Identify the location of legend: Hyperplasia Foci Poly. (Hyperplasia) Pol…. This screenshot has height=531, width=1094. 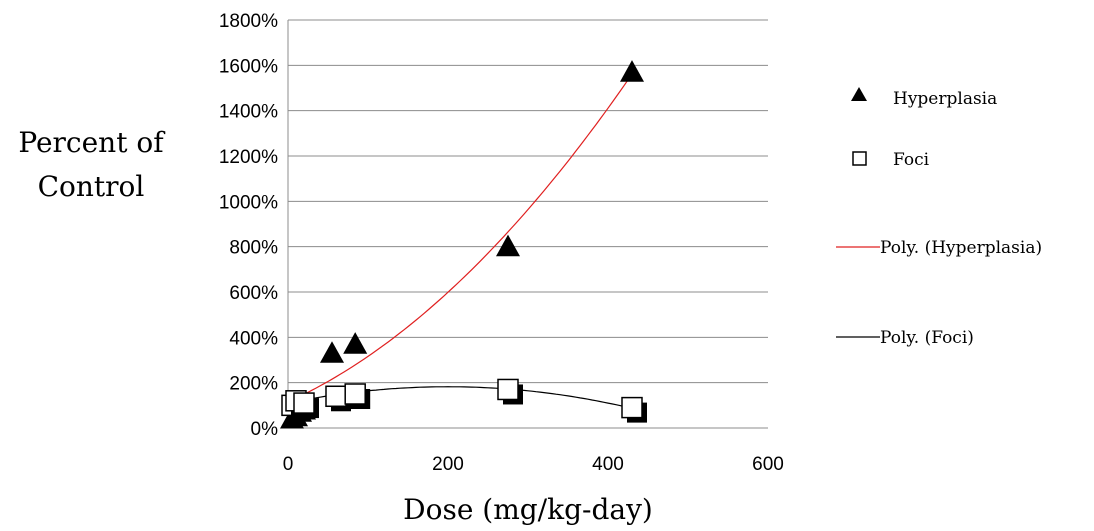
(939, 217).